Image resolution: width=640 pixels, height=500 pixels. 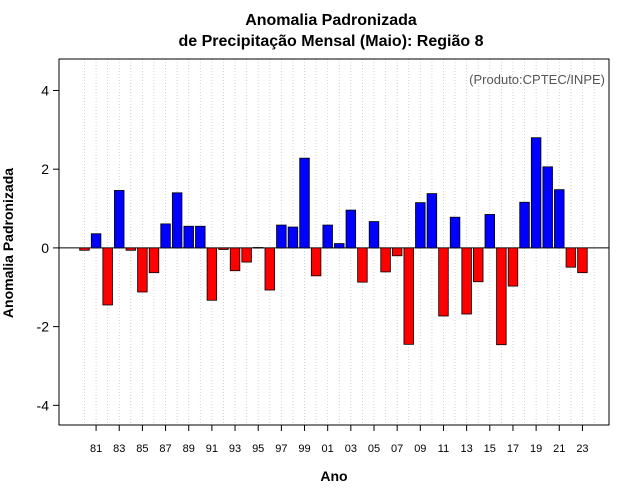 What do you see at coordinates (478, 265) in the screenshot?
I see `bar-2014` at bounding box center [478, 265].